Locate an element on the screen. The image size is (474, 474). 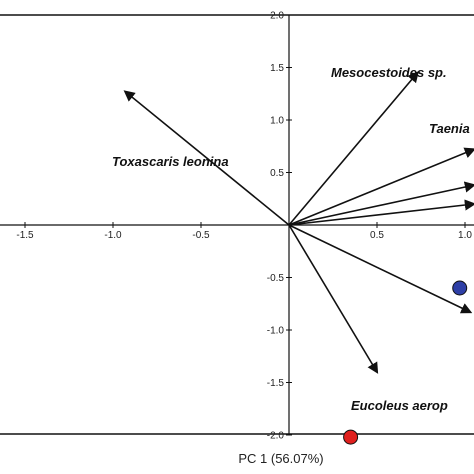
y-tick-label: 1.0 is located at coordinates (277, 121).